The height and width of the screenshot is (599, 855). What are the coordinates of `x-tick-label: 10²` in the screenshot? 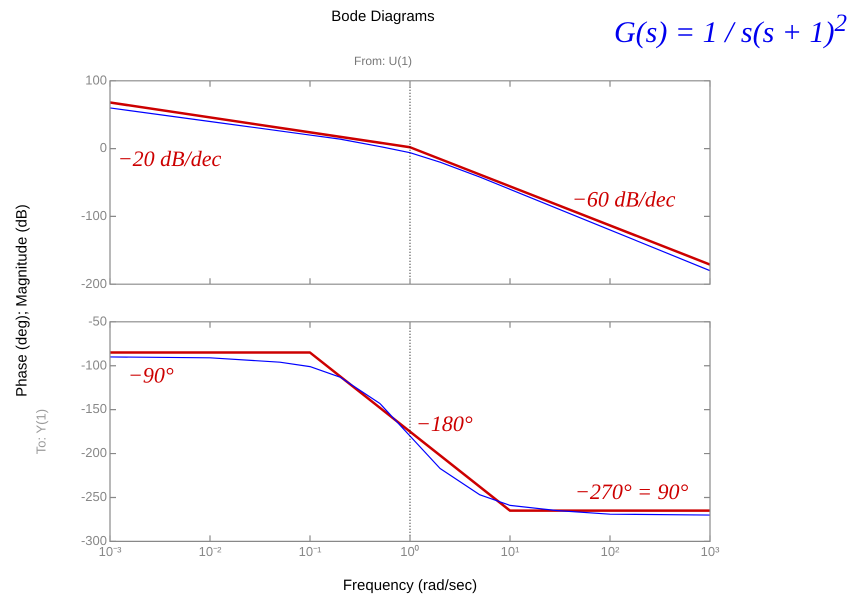 It's located at (610, 551).